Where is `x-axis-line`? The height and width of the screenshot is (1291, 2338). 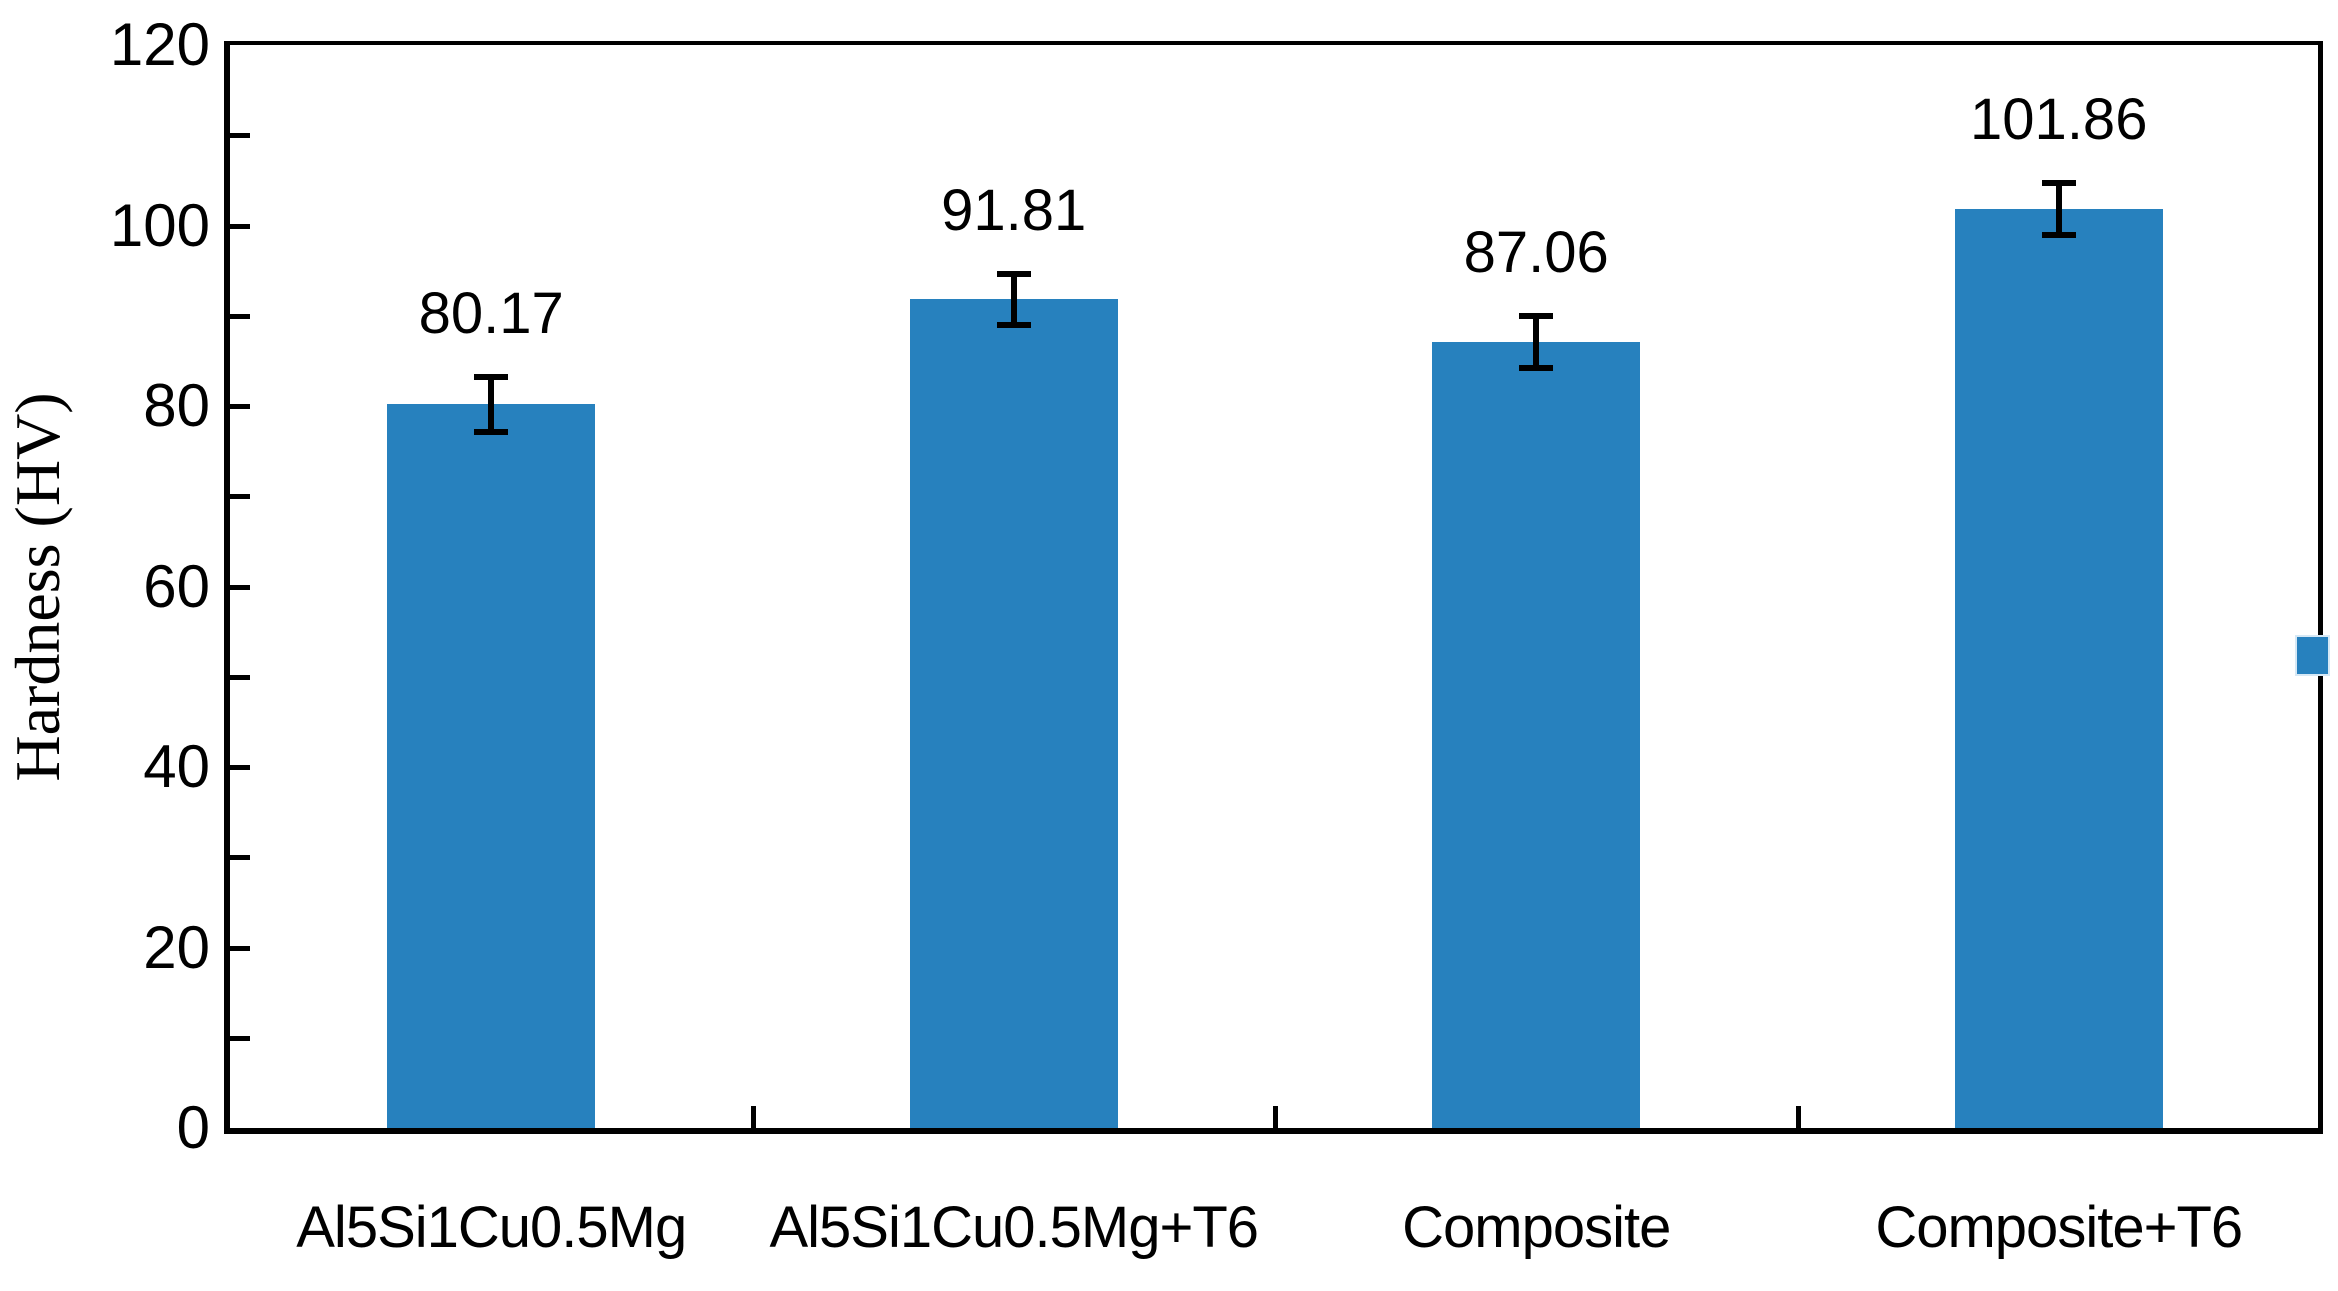
x-axis-line is located at coordinates (1273, 1131).